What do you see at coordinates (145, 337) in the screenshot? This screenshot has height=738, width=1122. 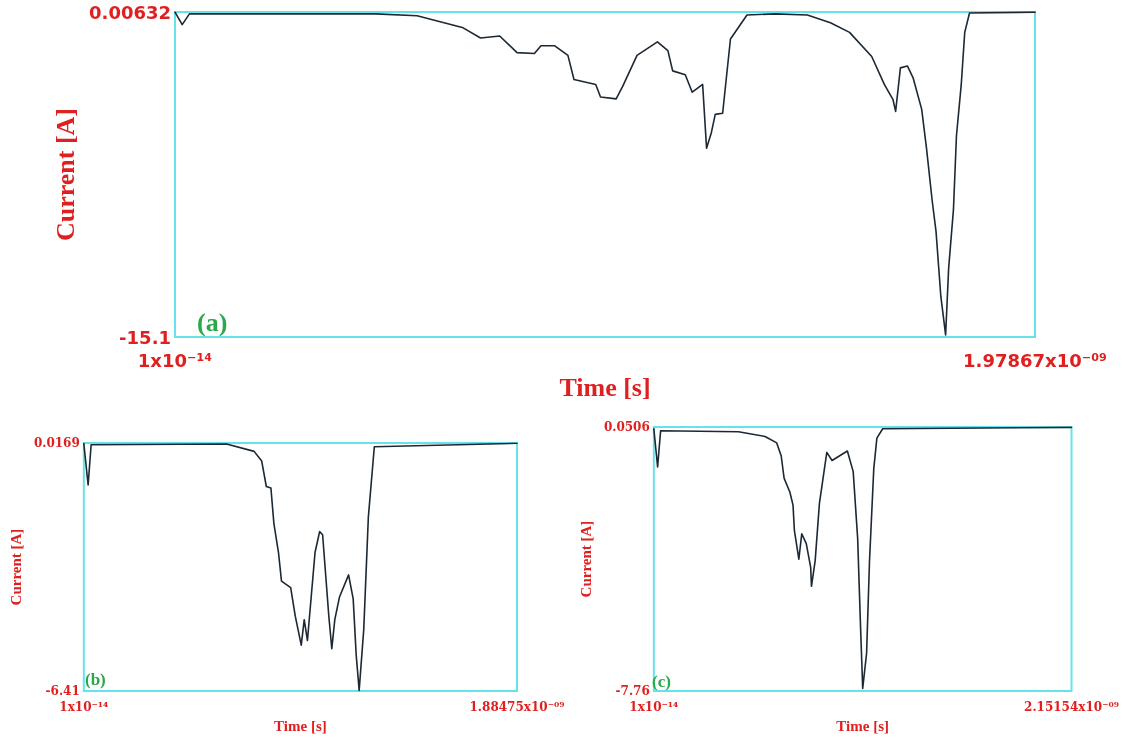 I see `y-tick-label: -15.1` at bounding box center [145, 337].